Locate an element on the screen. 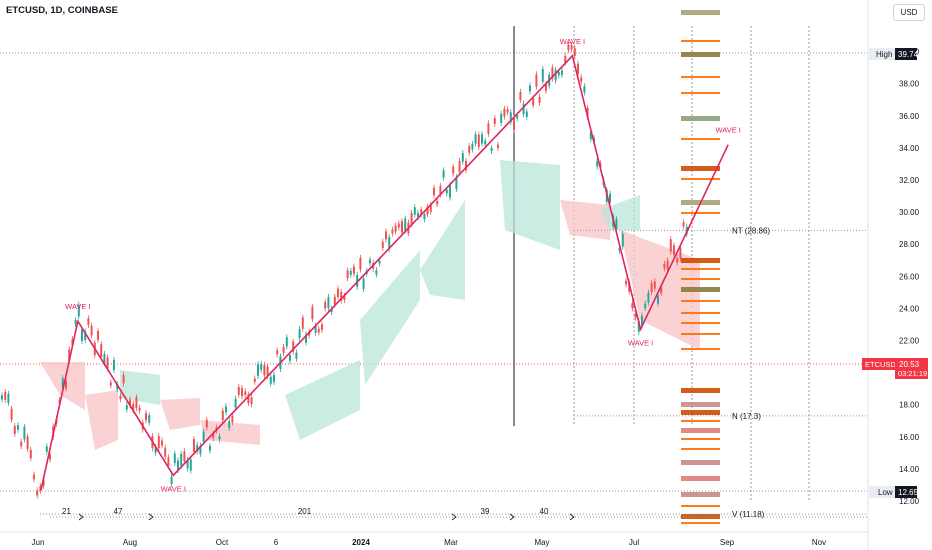 This screenshot has width=932, height=550. y-tick-label: 36.00 is located at coordinates (909, 116).